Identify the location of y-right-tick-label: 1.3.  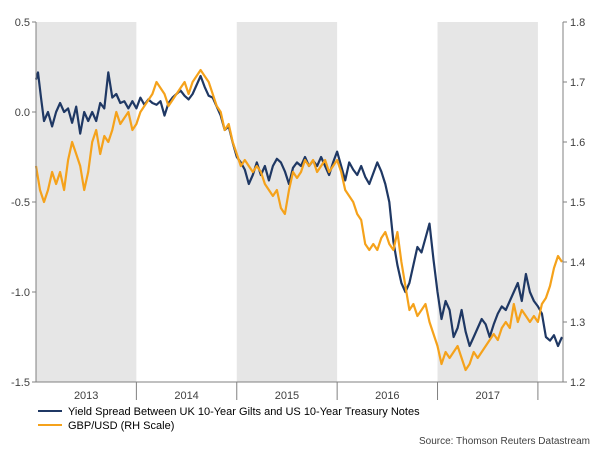
(577, 323).